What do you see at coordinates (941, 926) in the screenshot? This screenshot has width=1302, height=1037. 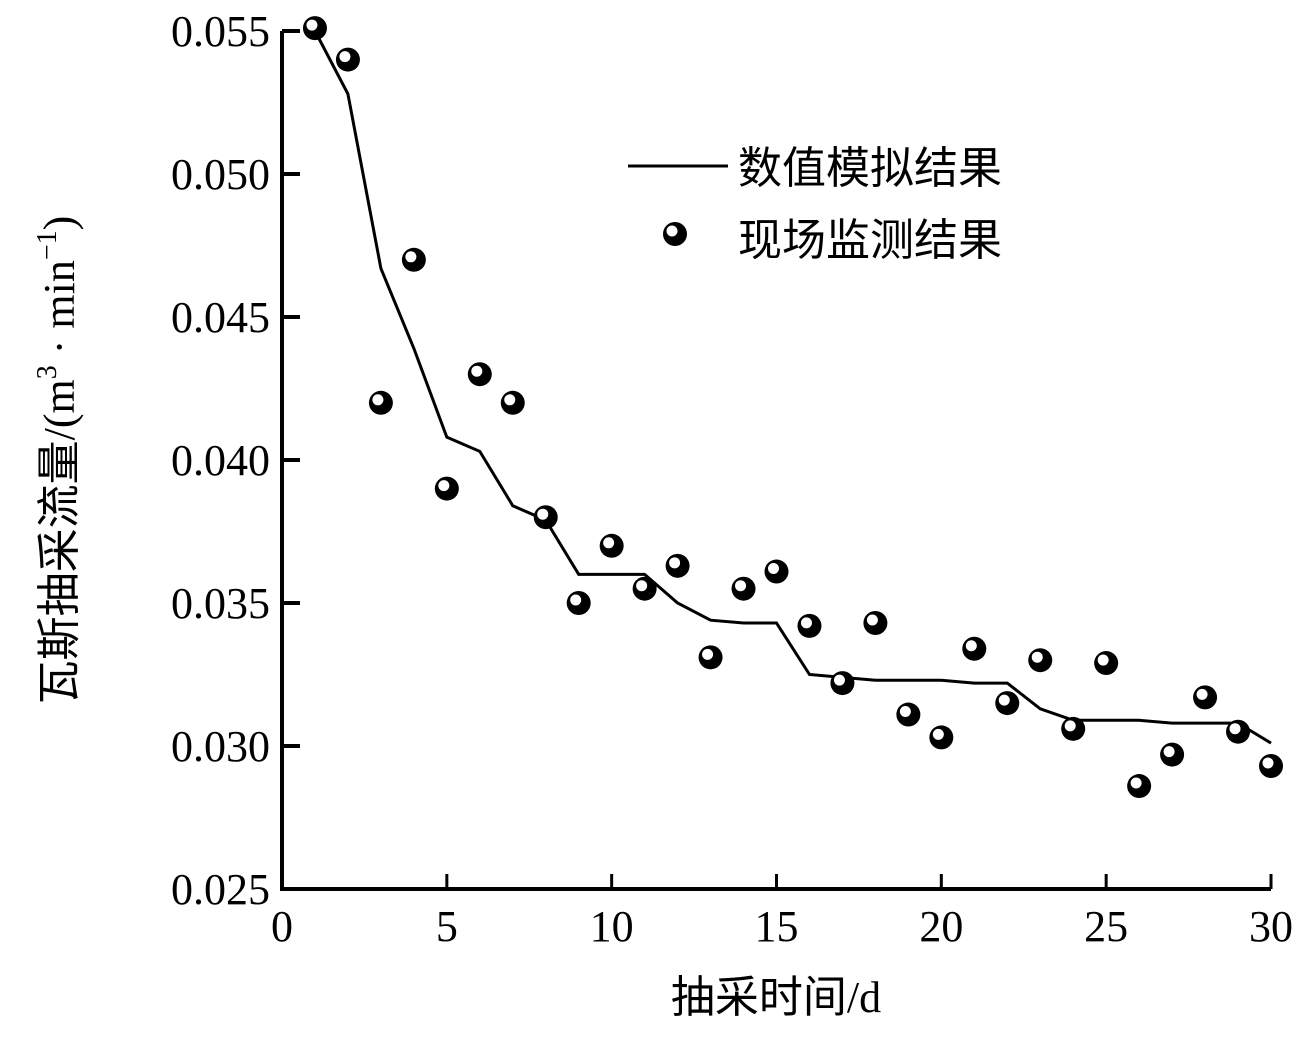 I see `x-tick-label: 20` at bounding box center [941, 926].